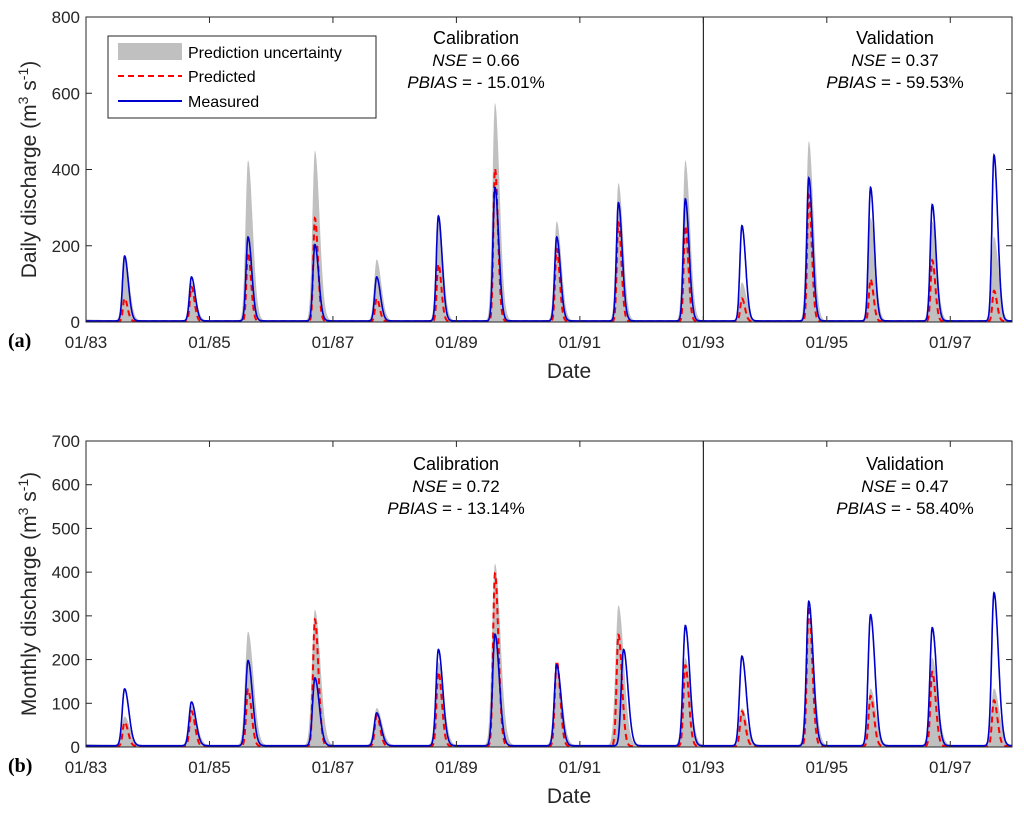 The image size is (1024, 816). What do you see at coordinates (19, 341) in the screenshot?
I see `panel-label: (a)` at bounding box center [19, 341].